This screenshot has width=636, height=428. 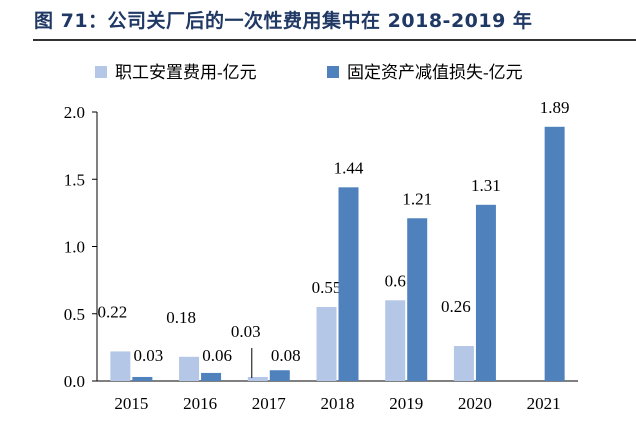 What do you see at coordinates (217, 355) in the screenshot?
I see `data-label: 0.06` at bounding box center [217, 355].